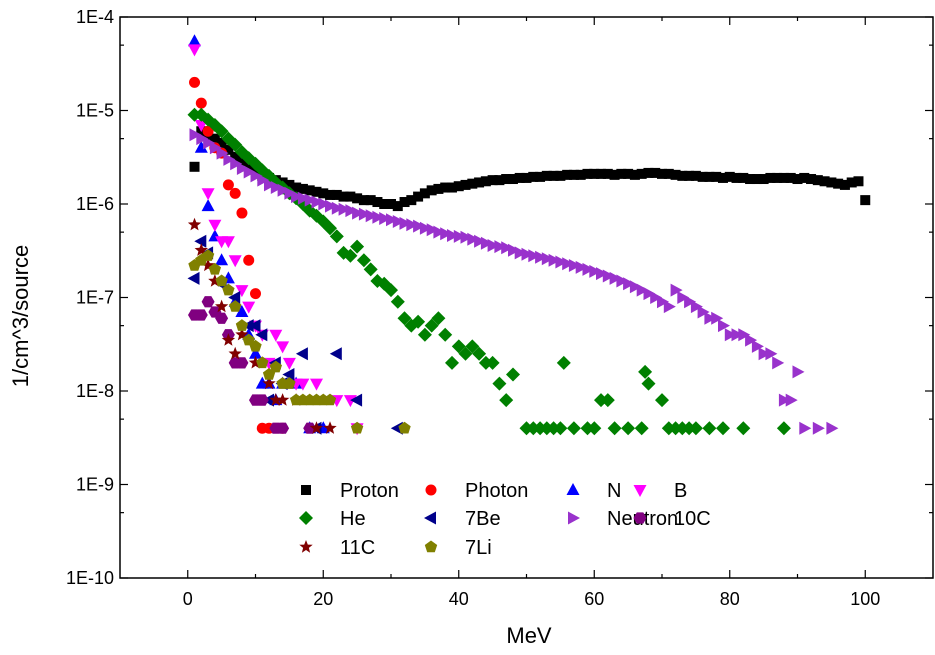 The height and width of the screenshot is (655, 935). Describe the element at coordinates (672, 519) in the screenshot. I see `legend-item-10c: 10C` at that location.